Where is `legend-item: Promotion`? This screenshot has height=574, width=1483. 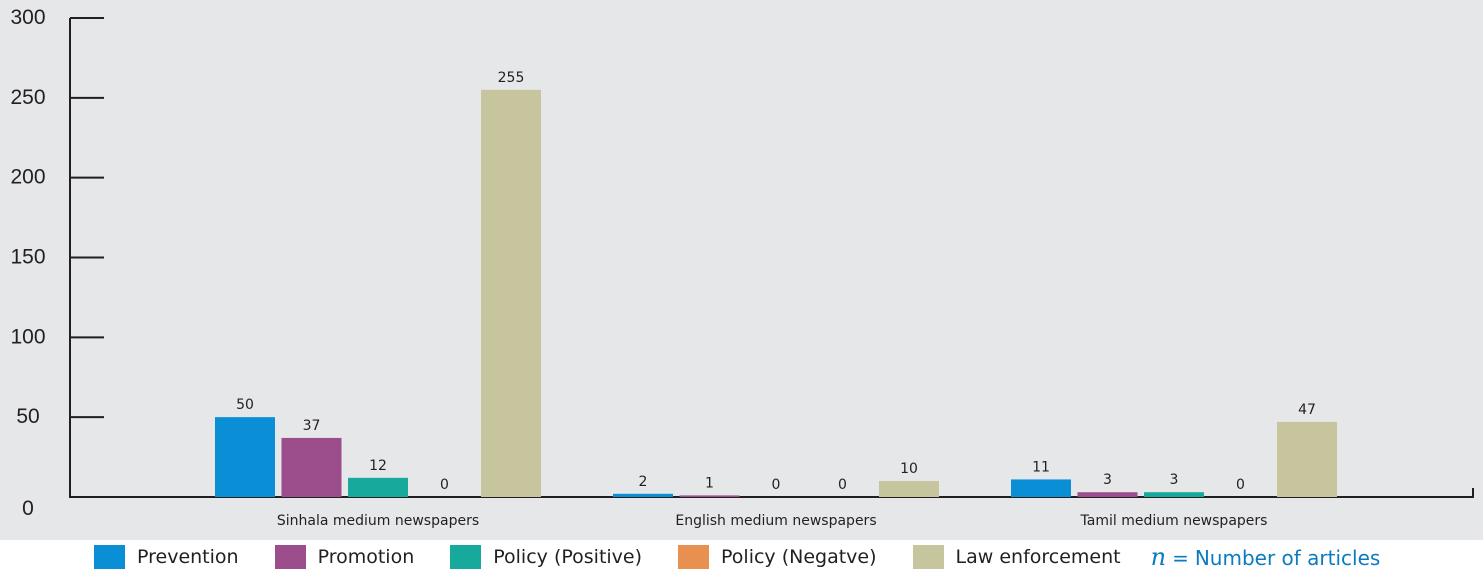
legend-item: Promotion is located at coordinates (344, 557).